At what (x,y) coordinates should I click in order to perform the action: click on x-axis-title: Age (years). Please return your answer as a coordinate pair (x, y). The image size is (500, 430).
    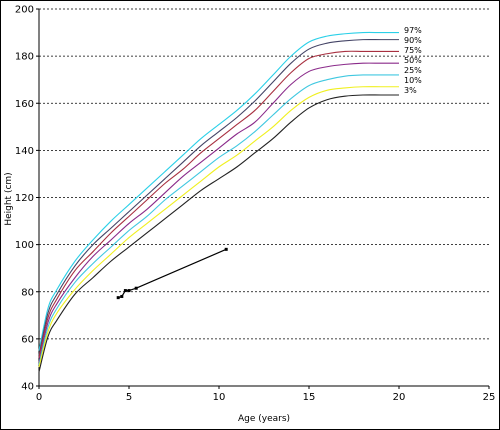
    Looking at the image, I should click on (264, 419).